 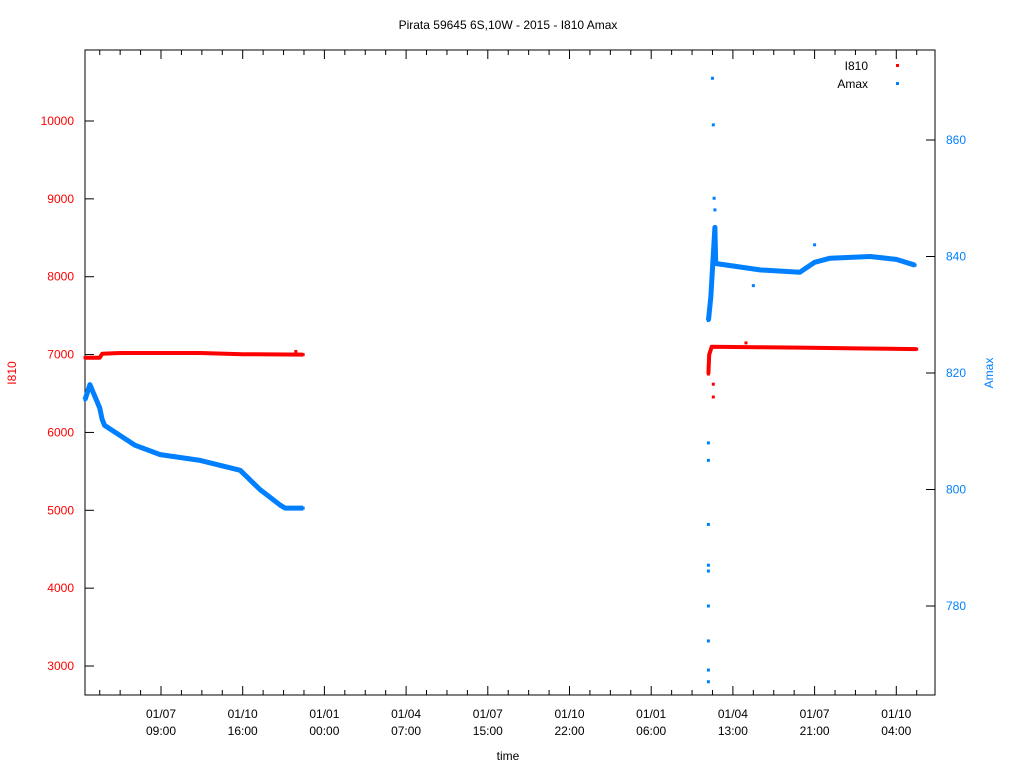 I want to click on y-tick-label-left: 7000, so click(x=60, y=355).